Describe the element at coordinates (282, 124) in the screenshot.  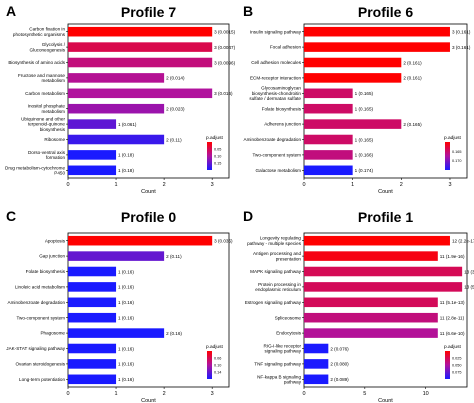
I see `category-label: Adherens junction` at that location.